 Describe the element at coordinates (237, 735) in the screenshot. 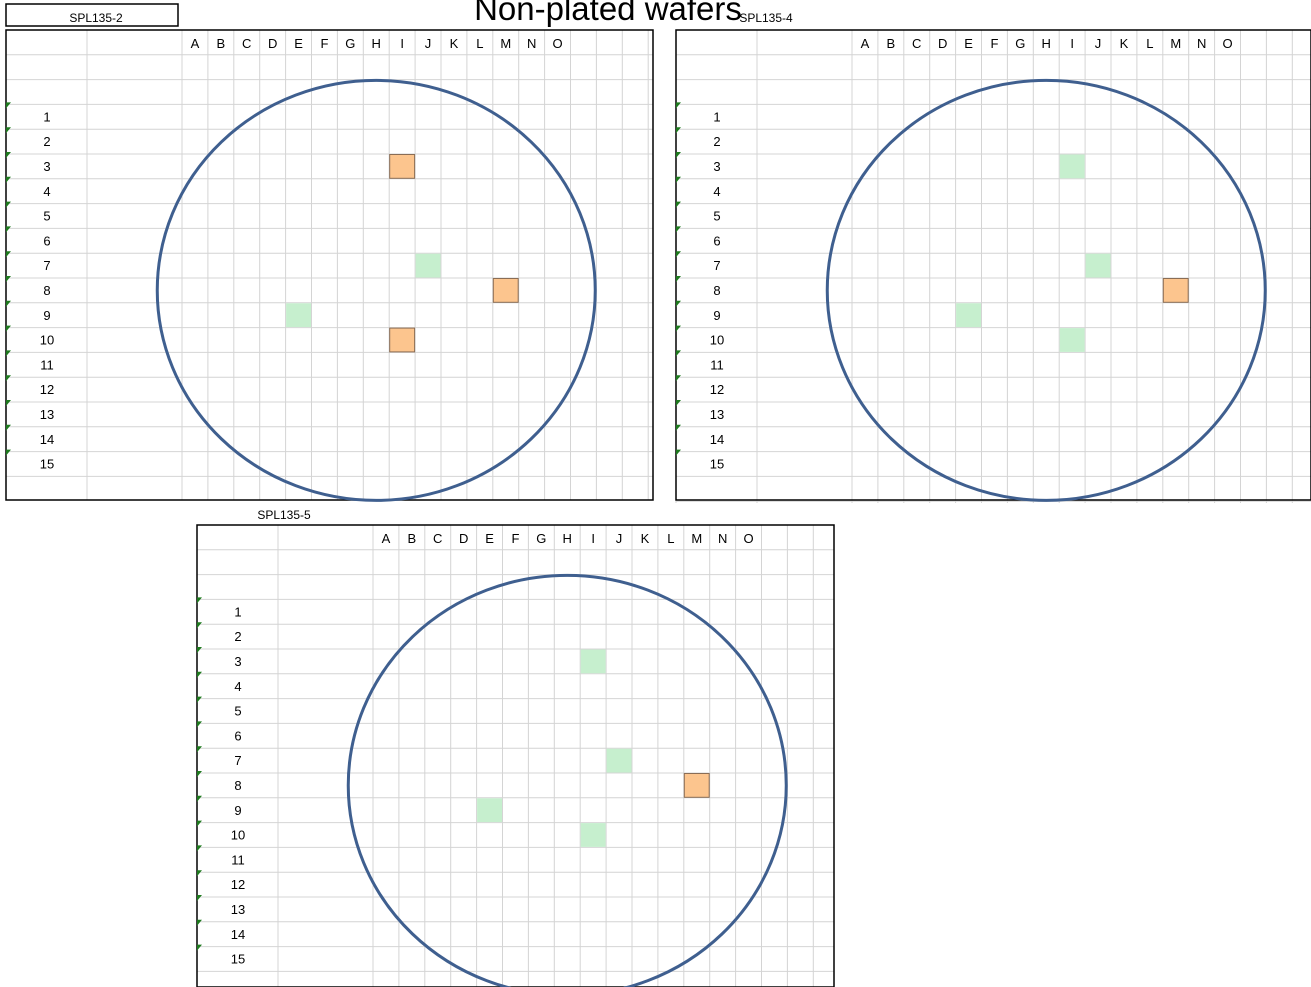

I see `row-header-6: 6` at that location.